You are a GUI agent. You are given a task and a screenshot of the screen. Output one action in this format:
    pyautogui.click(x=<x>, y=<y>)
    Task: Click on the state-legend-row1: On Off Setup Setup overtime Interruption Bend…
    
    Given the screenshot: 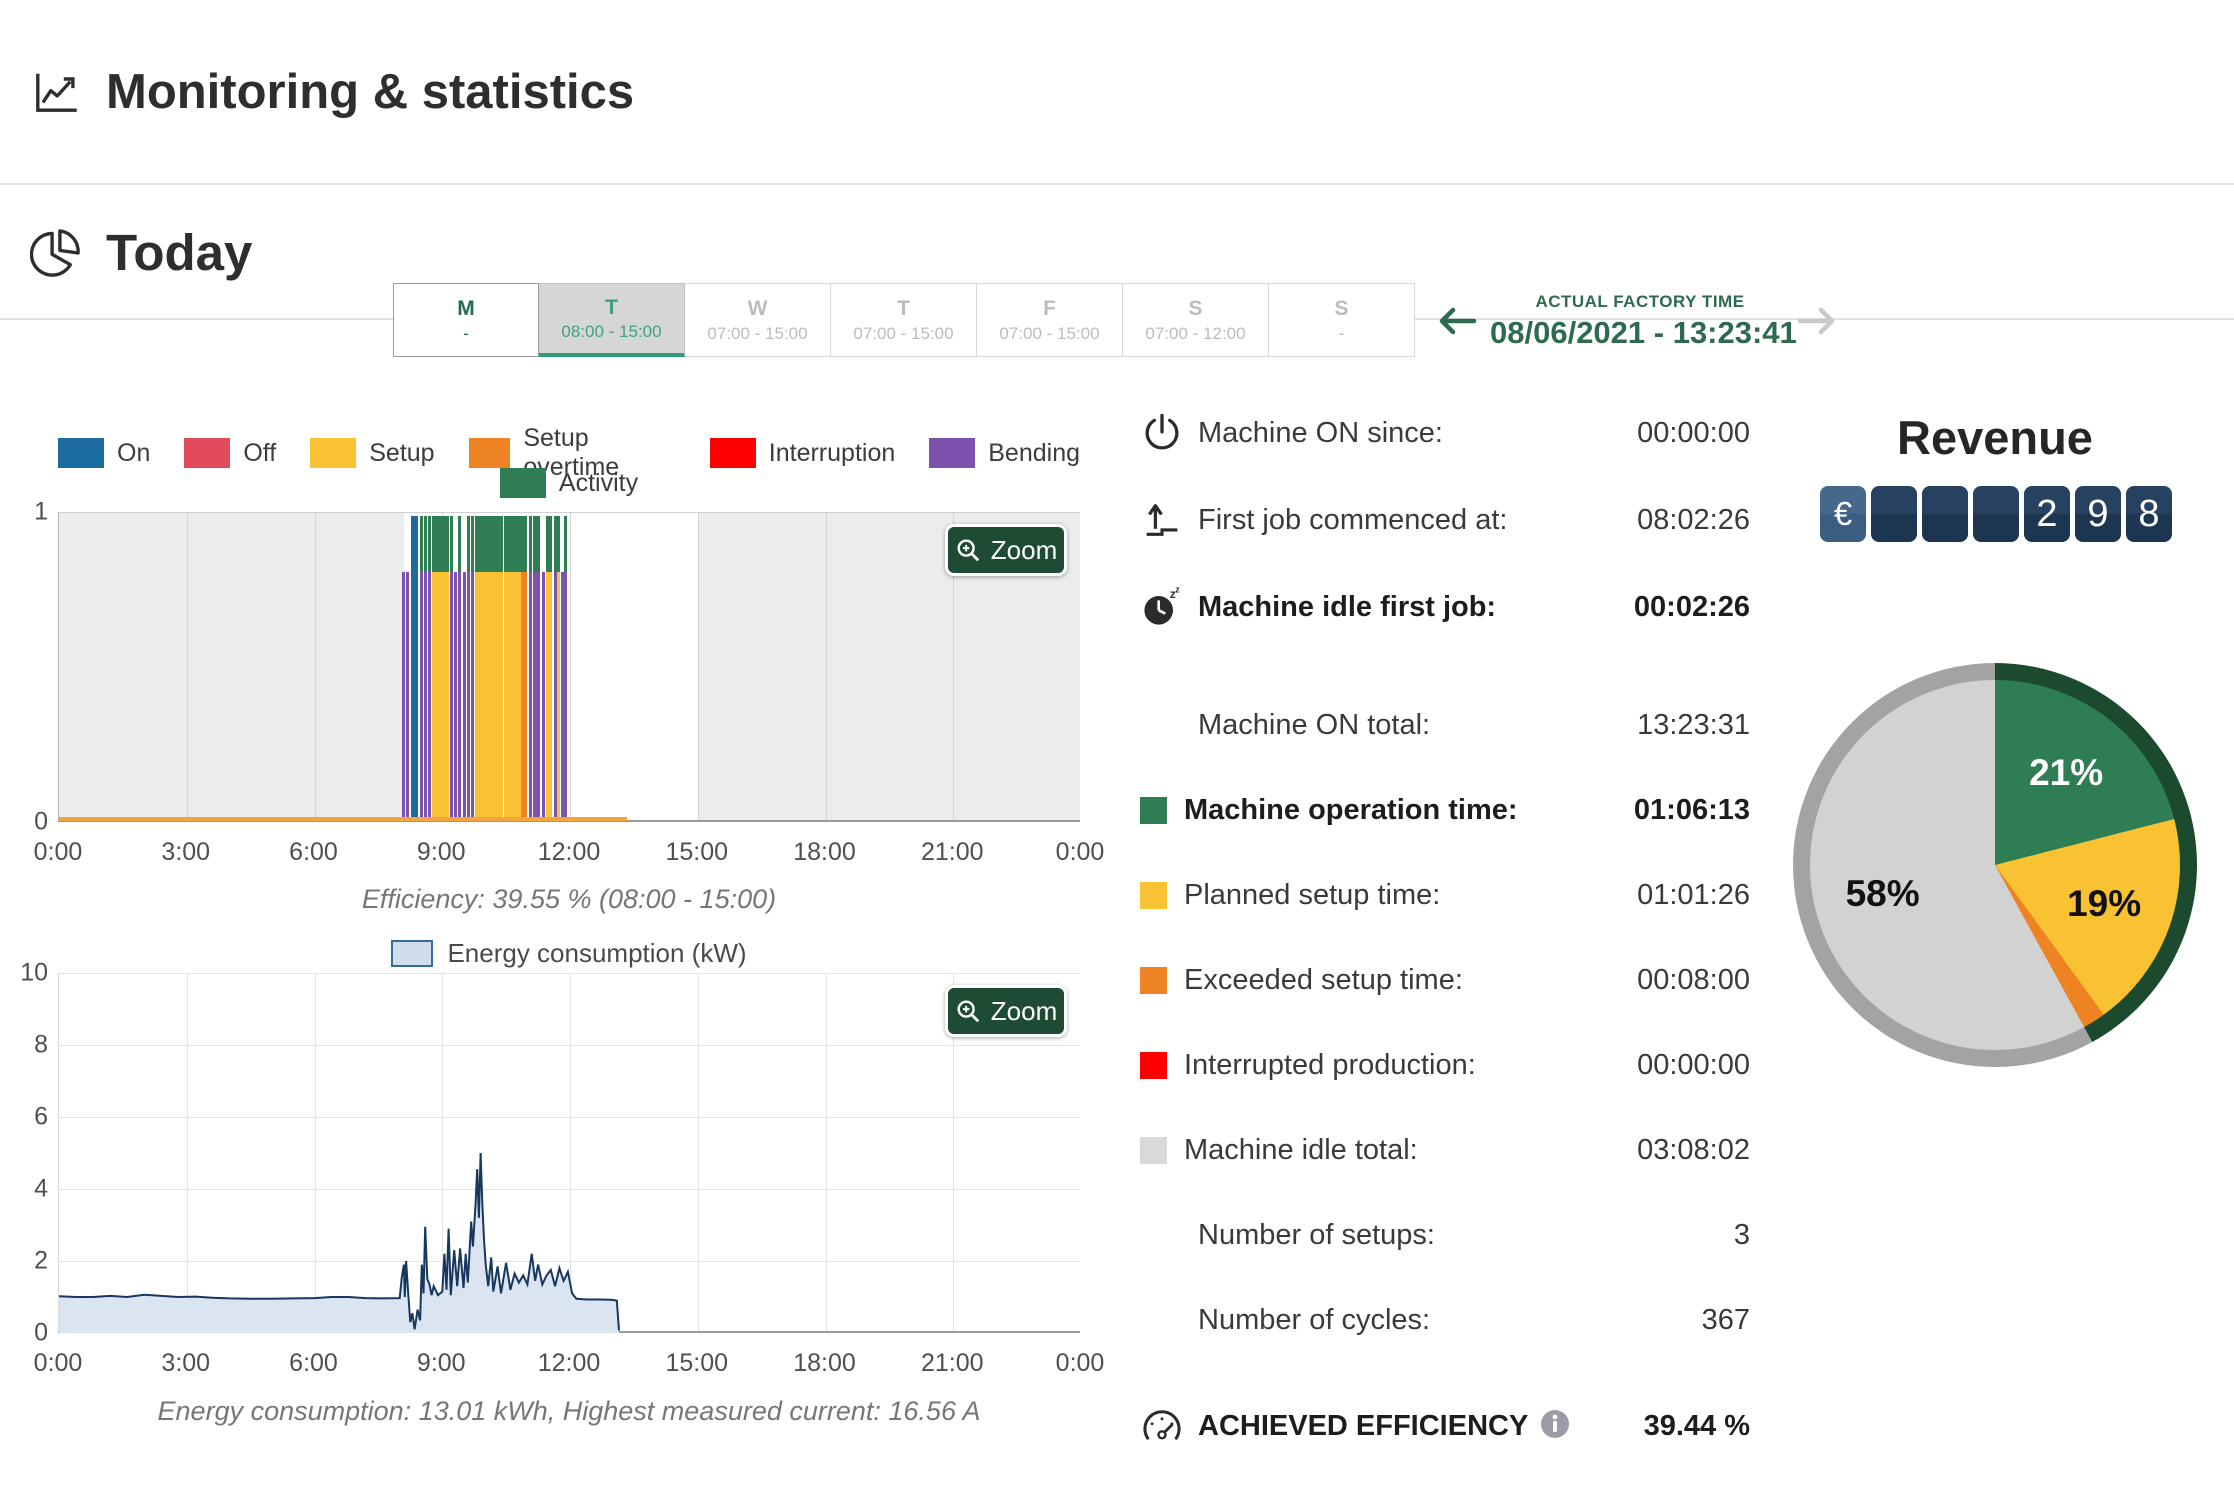 What is the action you would take?
    pyautogui.click(x=569, y=453)
    